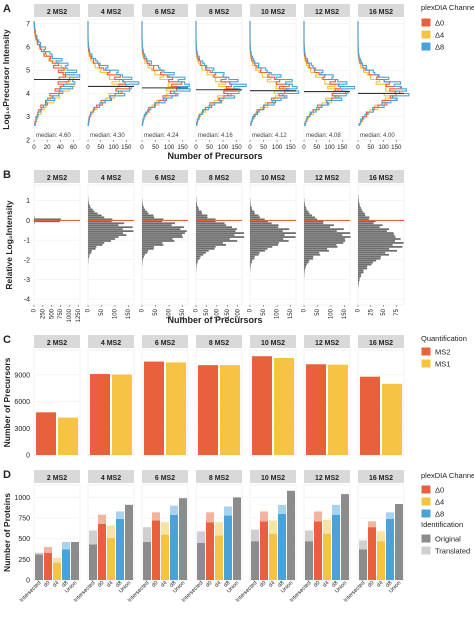  I want to click on B-x-tick-label: 0, so click(197, 310).